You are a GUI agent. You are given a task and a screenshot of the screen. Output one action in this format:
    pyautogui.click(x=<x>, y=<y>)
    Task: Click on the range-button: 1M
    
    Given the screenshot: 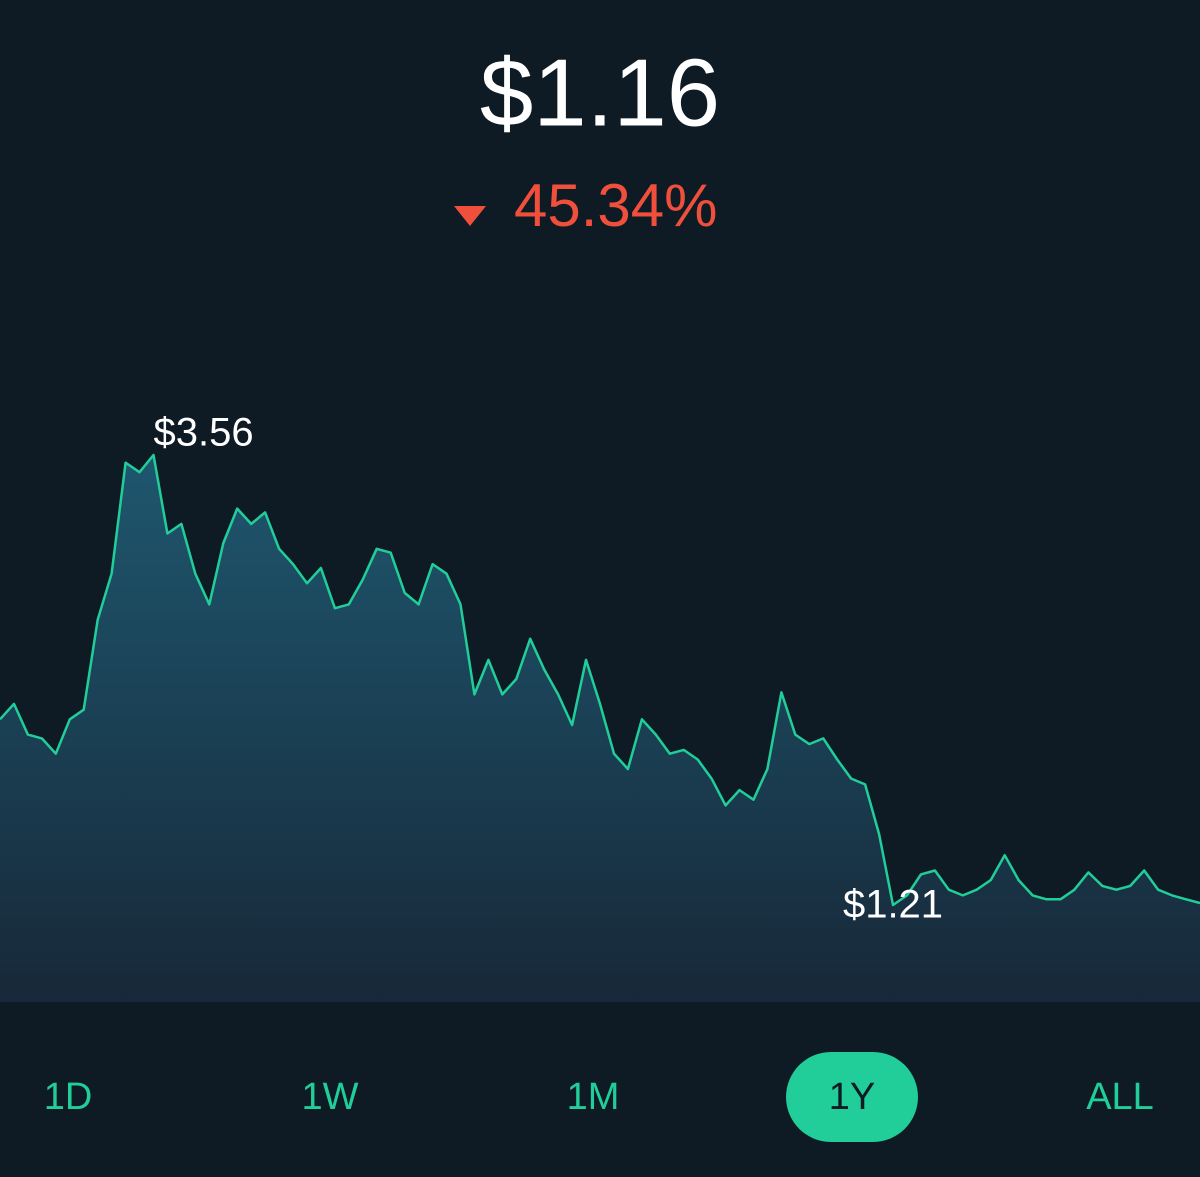 What is the action you would take?
    pyautogui.click(x=593, y=1097)
    